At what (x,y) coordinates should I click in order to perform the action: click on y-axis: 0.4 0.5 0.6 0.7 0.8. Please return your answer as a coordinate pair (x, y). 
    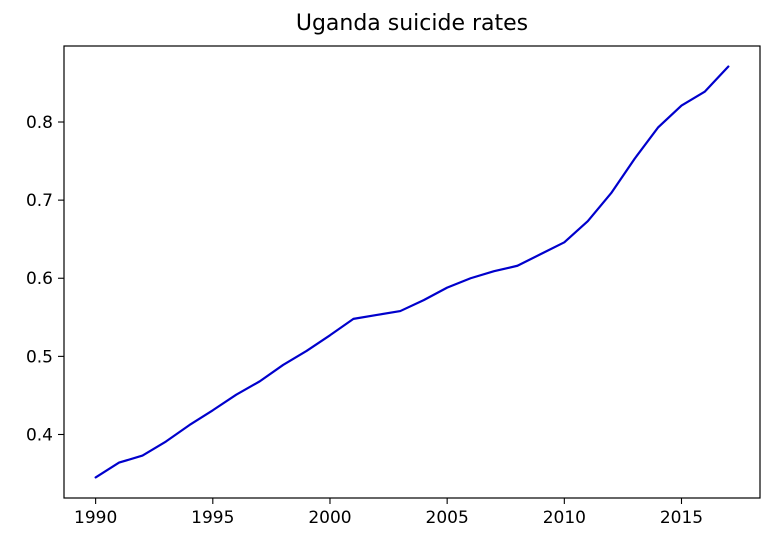
    Looking at the image, I should click on (45, 279).